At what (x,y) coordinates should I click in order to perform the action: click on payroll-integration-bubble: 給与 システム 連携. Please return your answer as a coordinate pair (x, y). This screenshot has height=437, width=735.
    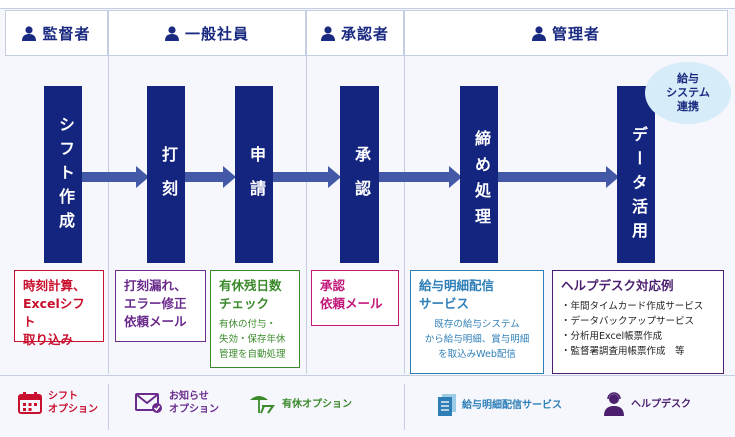
    Looking at the image, I should click on (688, 93).